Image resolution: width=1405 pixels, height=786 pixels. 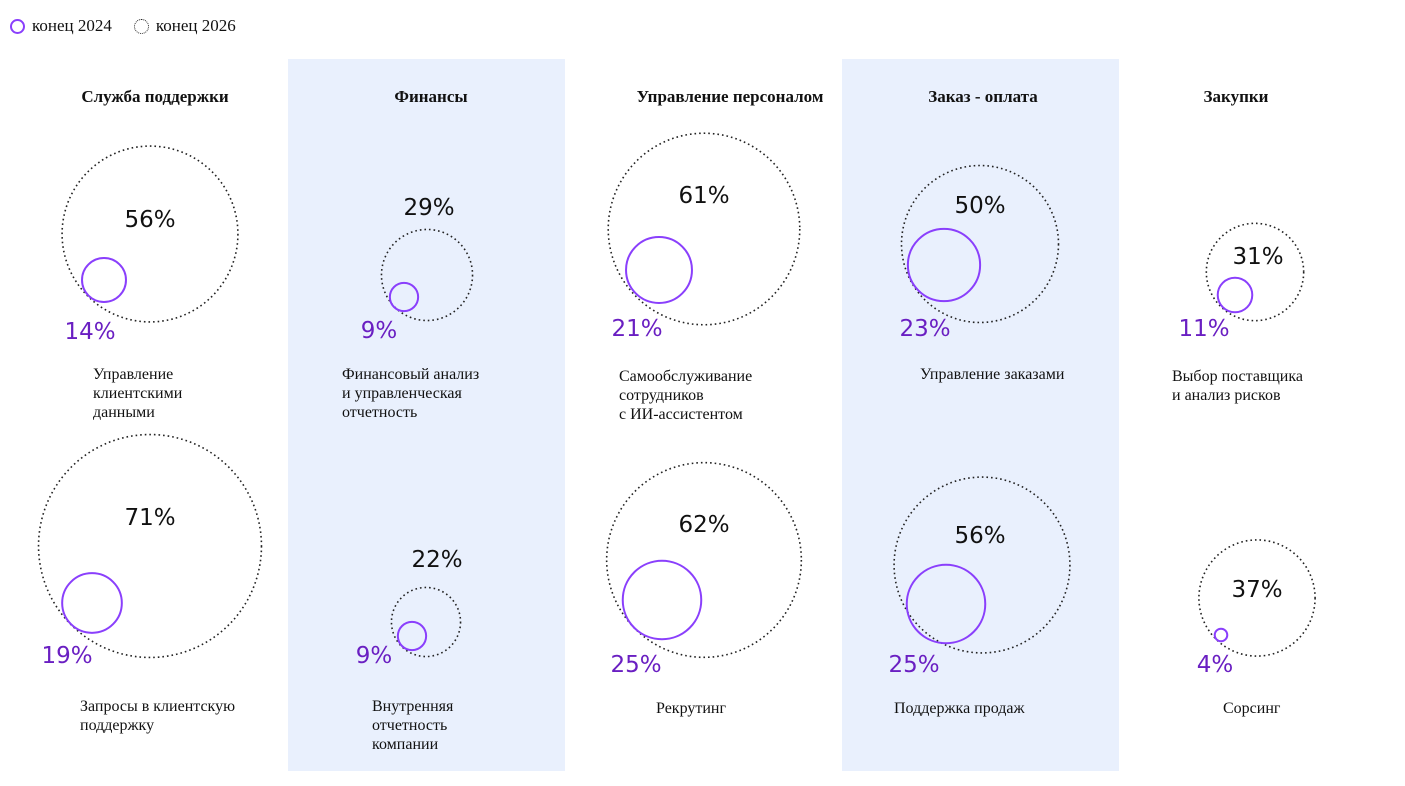 What do you see at coordinates (637, 329) in the screenshot?
I see `data-label-2024: 21%` at bounding box center [637, 329].